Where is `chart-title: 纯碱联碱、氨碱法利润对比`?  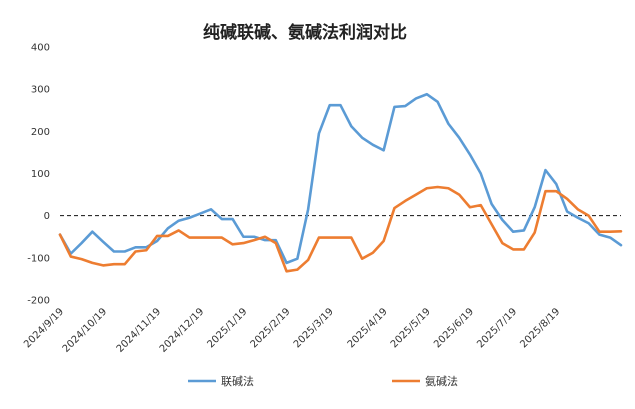
chart-title: 纯碱联碱、氨碱法利润对比 is located at coordinates (305, 32).